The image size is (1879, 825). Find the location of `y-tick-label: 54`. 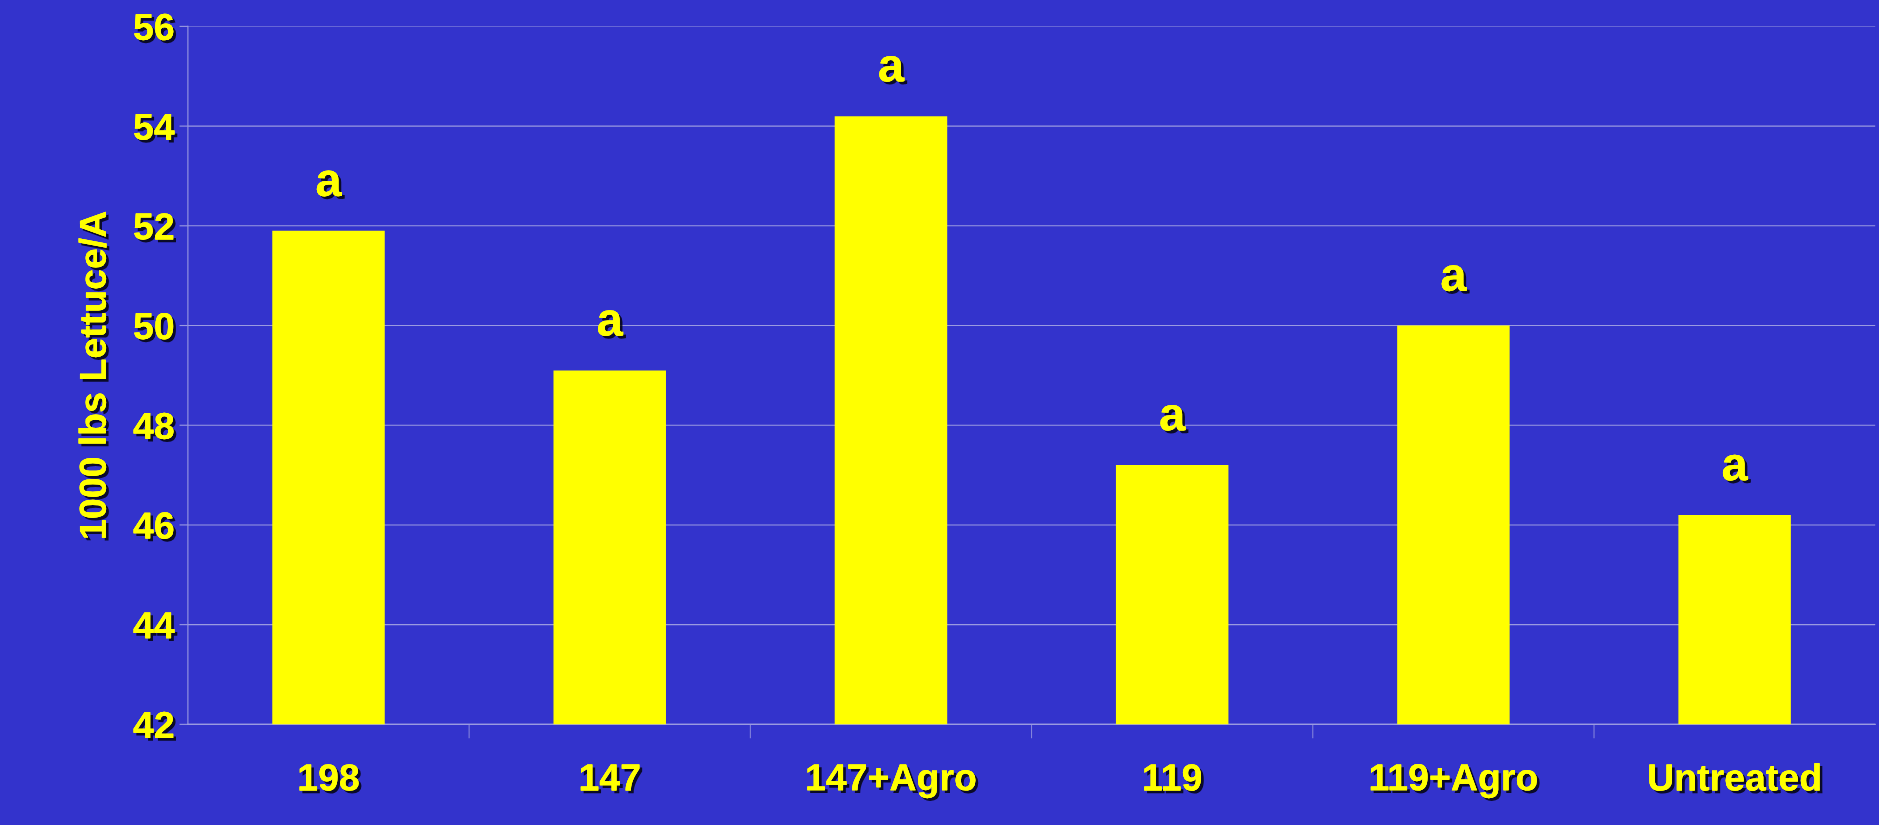

y-tick-label: 54 is located at coordinates (156, 128).